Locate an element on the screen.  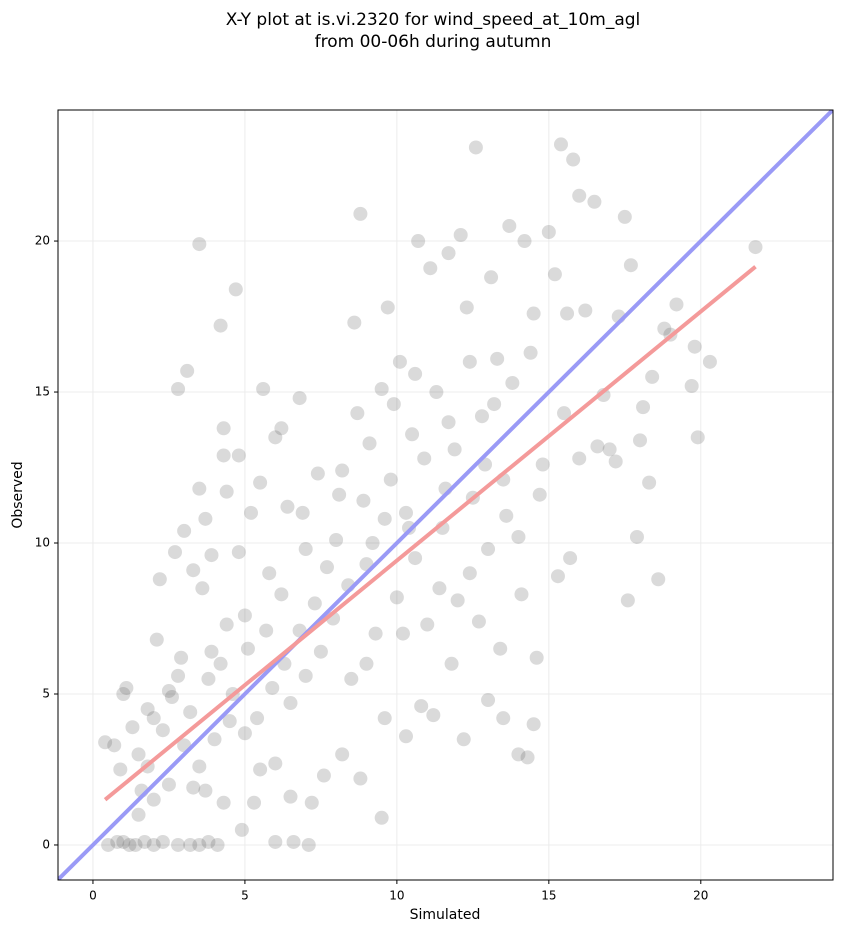
y-tick-label: 10 is located at coordinates (42, 543).